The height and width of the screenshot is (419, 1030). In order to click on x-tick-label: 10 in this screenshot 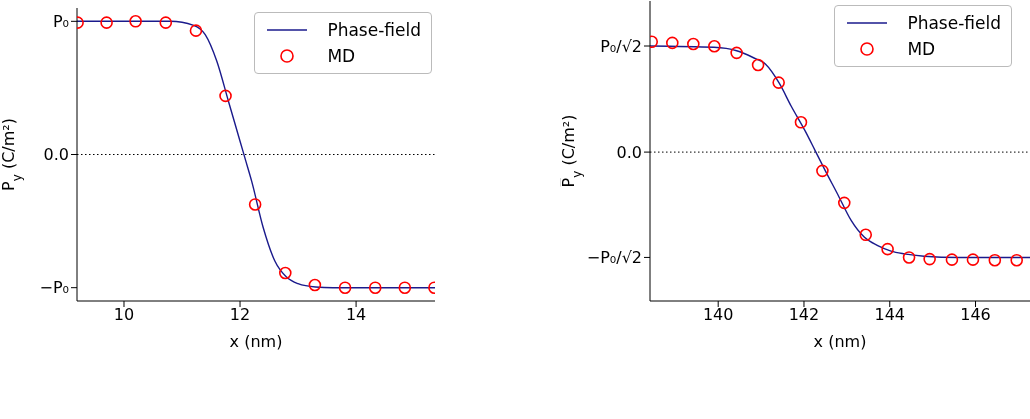, I will do `click(124, 315)`.